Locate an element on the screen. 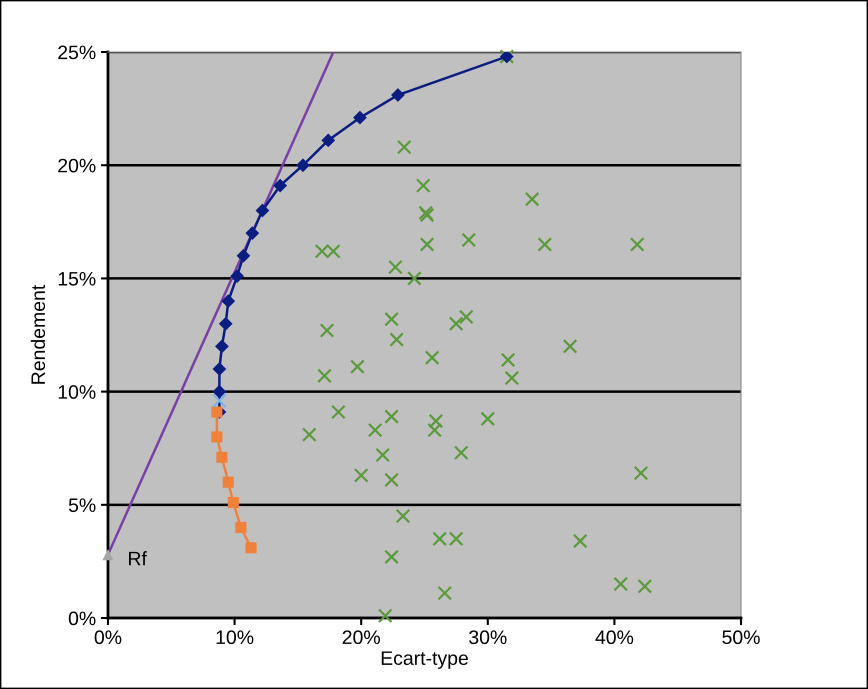 Image resolution: width=868 pixels, height=689 pixels. annotation: Rf is located at coordinates (138, 558).